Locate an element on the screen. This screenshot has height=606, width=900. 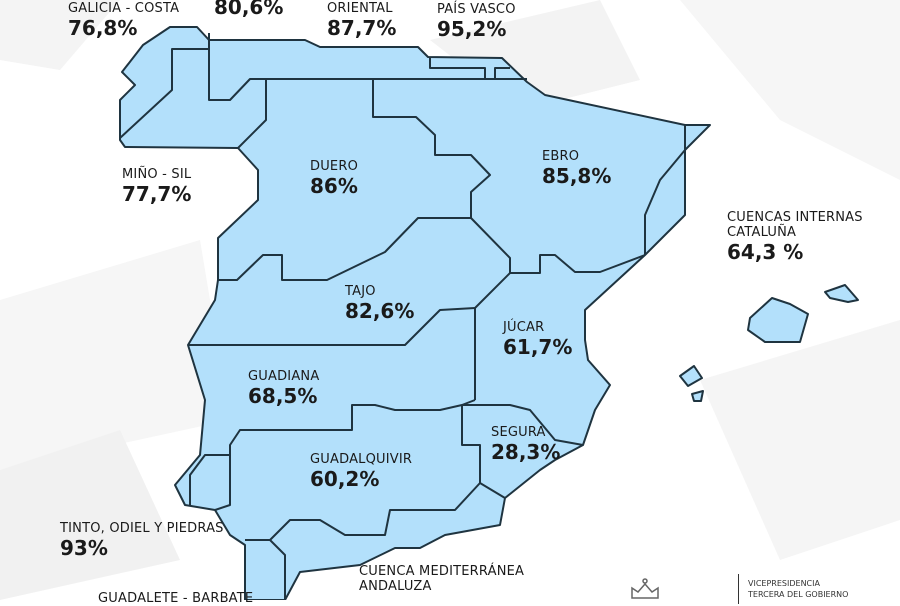
label-tinto-odiel-piedras: TINTO, ODIEL Y PIEDRAS 93% is located at coordinates (142, 540).